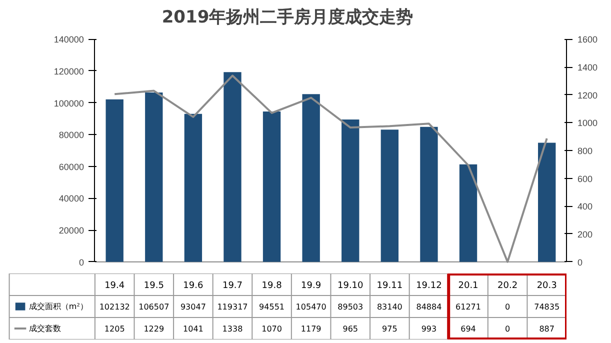 The width and height of the screenshot is (611, 343). Describe the element at coordinates (588, 95) in the screenshot. I see `y2-tick-label: 1200` at that location.